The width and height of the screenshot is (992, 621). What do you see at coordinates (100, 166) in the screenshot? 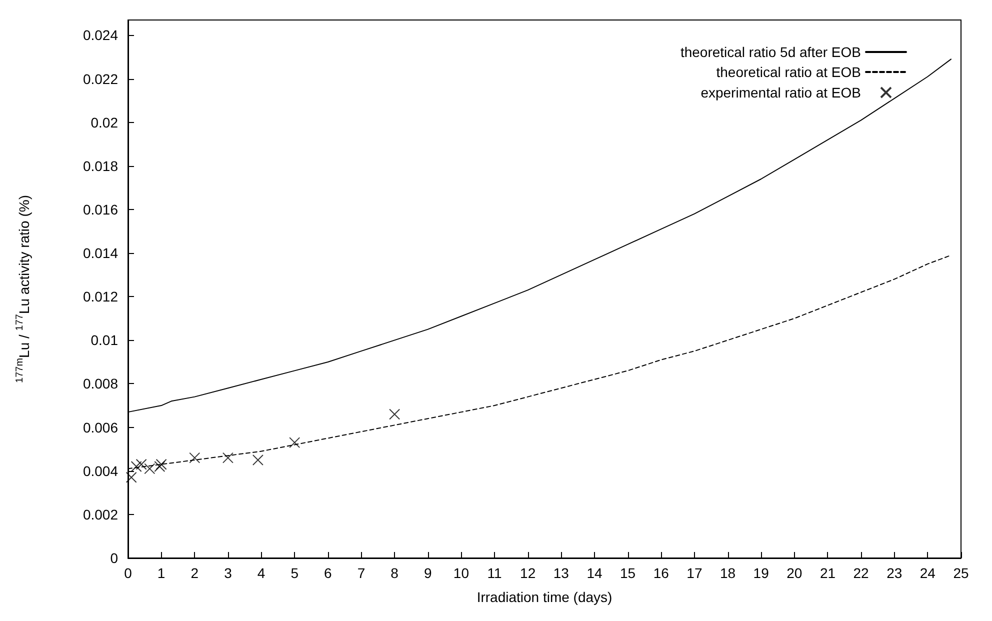
I see `y-tick-label: 0.018` at bounding box center [100, 166].